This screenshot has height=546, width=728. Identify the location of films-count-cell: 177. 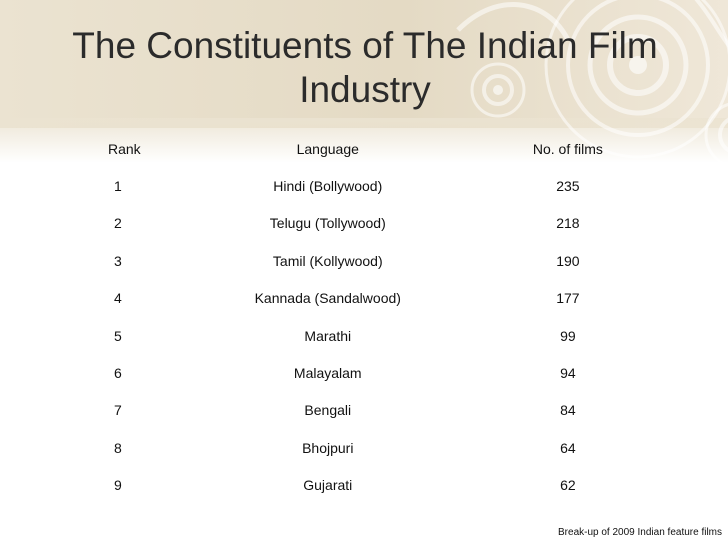
(568, 298).